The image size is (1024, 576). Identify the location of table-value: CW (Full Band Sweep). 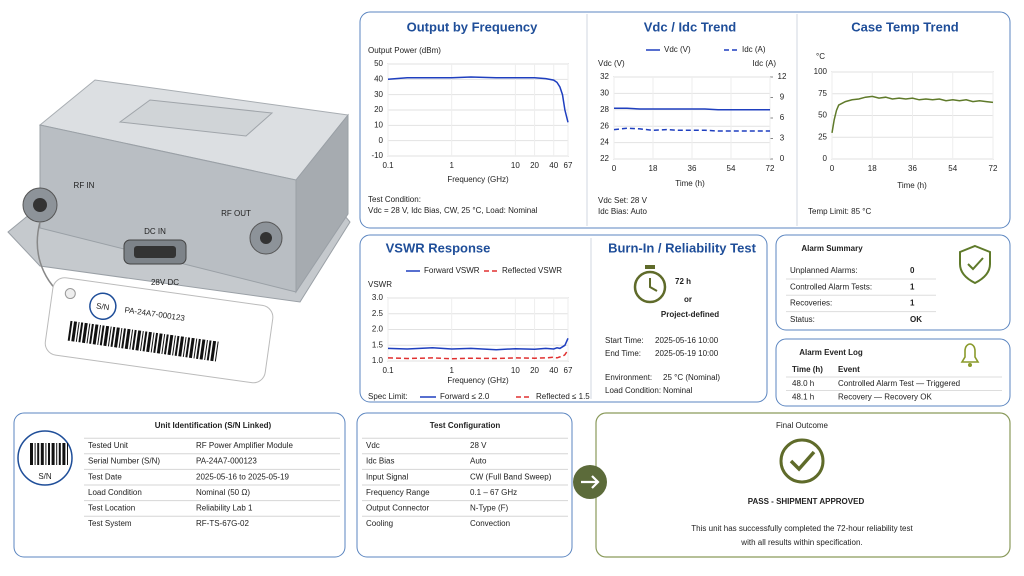
(511, 476).